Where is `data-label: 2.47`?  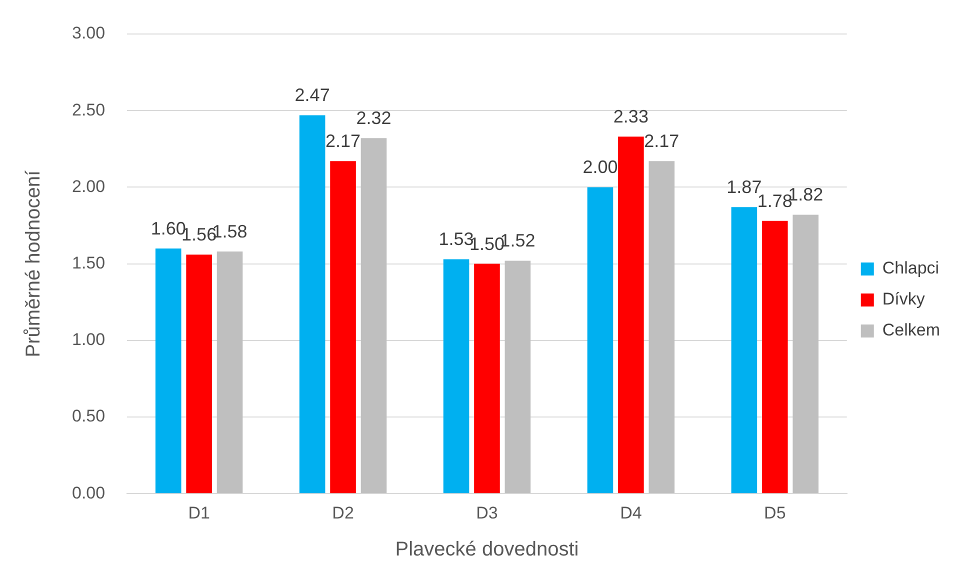
data-label: 2.47 is located at coordinates (312, 95).